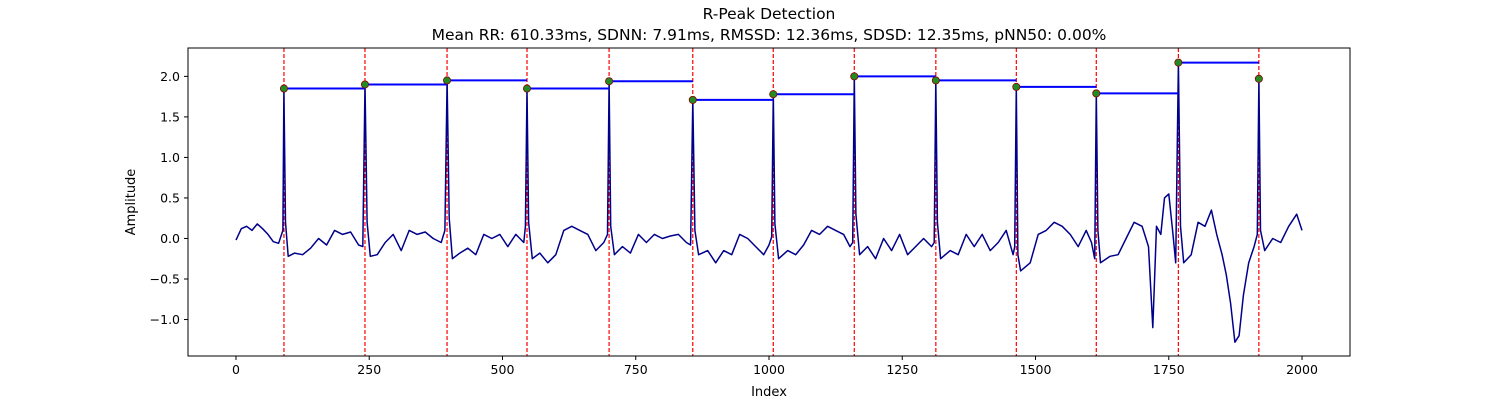 The image size is (1500, 400). Describe the element at coordinates (636, 369) in the screenshot. I see `x-tick-label-3: 750` at that location.